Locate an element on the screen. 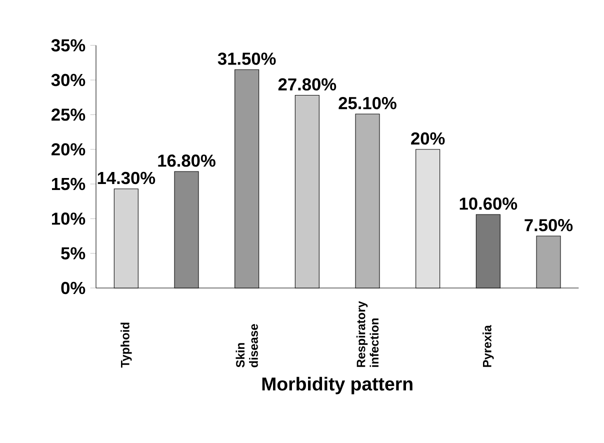  data-label: 25.10% is located at coordinates (367, 103).